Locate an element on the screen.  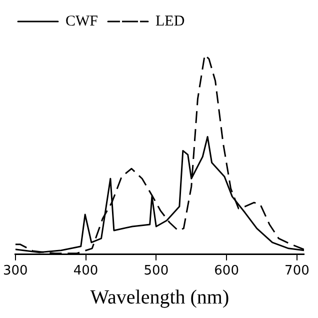
x-tick-label: 500 is located at coordinates (156, 271).